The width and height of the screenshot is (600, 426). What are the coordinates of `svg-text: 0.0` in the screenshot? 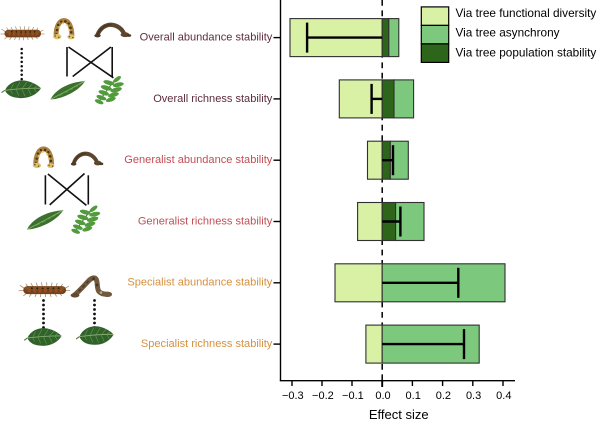 It's located at (382, 396).